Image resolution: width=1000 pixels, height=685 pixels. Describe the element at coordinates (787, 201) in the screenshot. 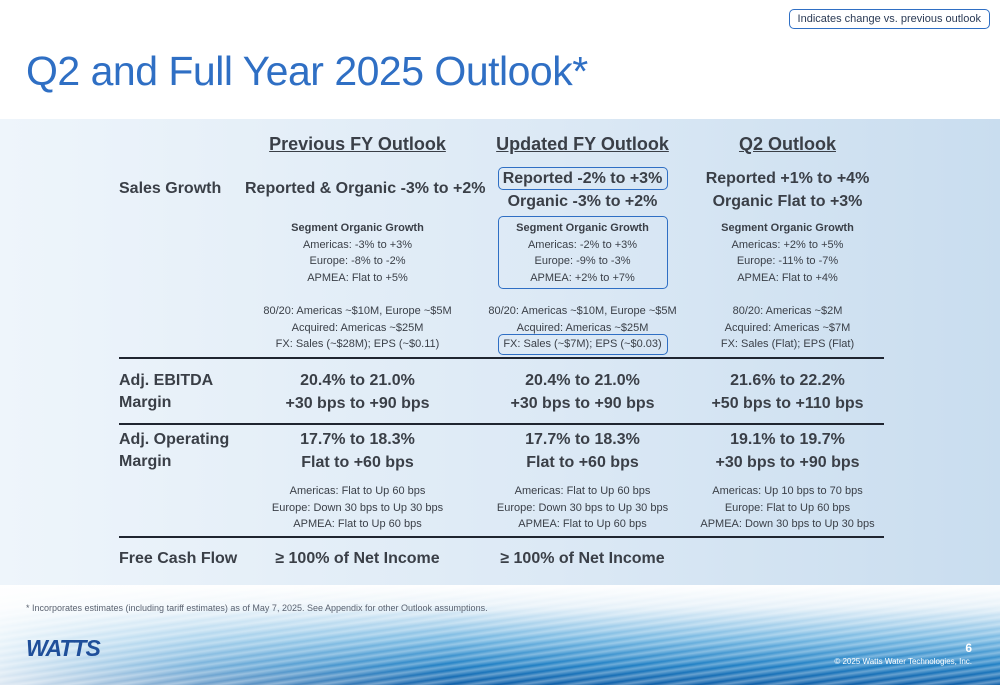

I see `sales-q2-organic: Organic Flat to +3%` at that location.